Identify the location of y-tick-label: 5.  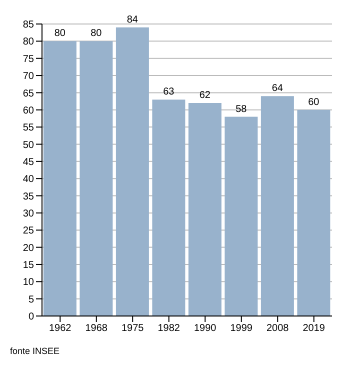
(31, 300).